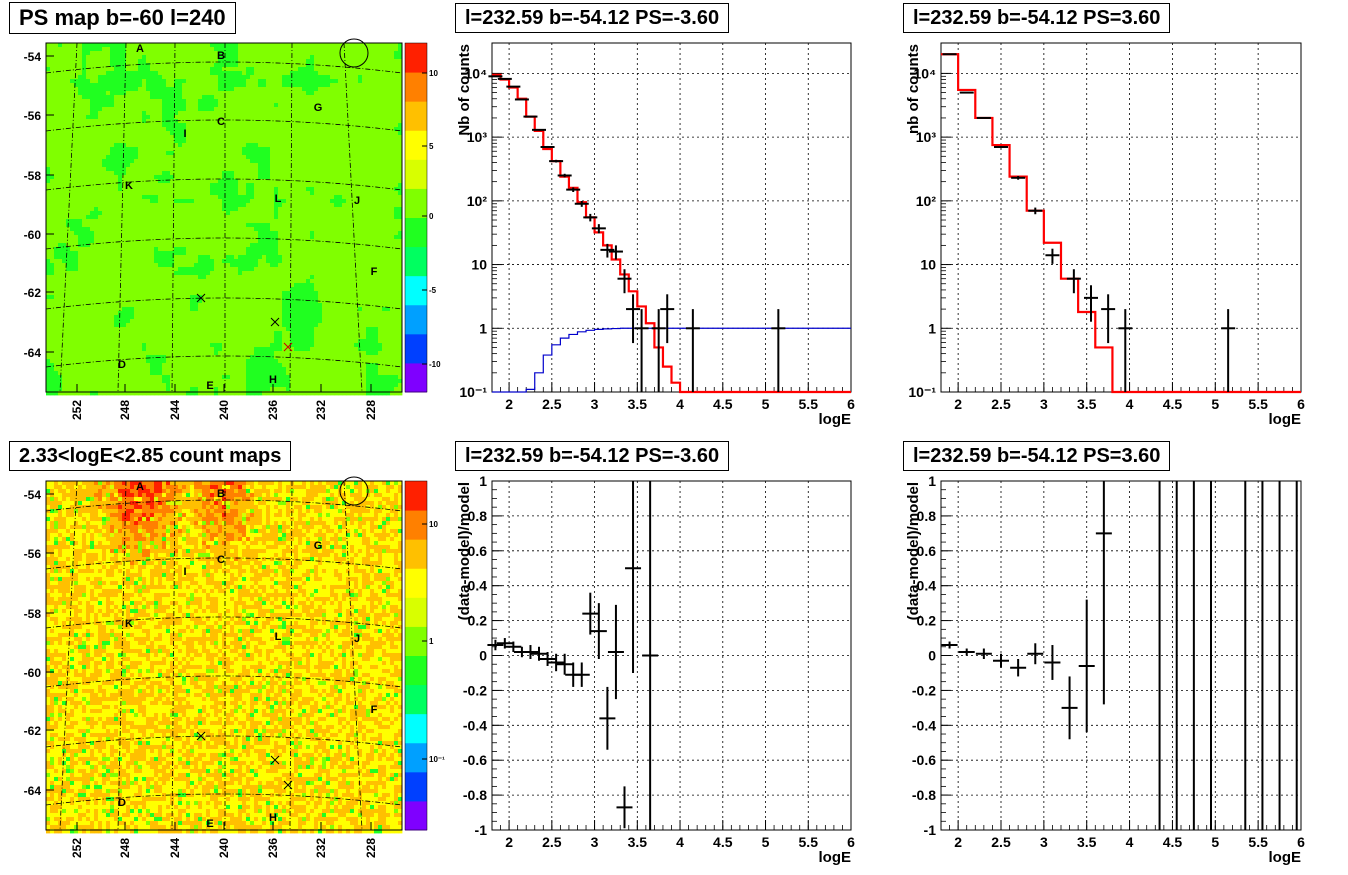 Image resolution: width=1348 pixels, height=875 pixels. Describe the element at coordinates (504, 643) in the screenshot. I see `residual-neg-residual-point` at that location.